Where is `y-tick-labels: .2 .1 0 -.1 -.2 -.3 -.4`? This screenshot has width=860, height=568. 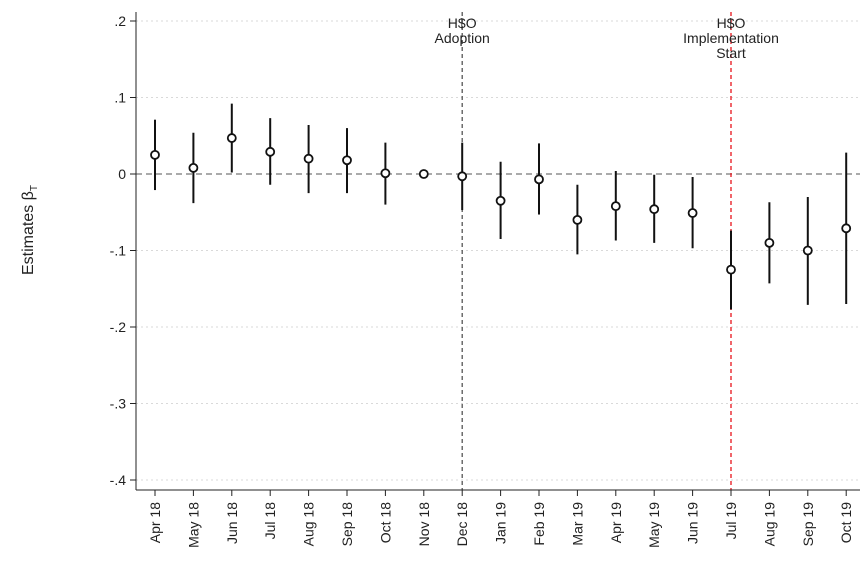 y-tick-labels: .2 .1 0 -.1 -.2 -.3 -.4 is located at coordinates (118, 250).